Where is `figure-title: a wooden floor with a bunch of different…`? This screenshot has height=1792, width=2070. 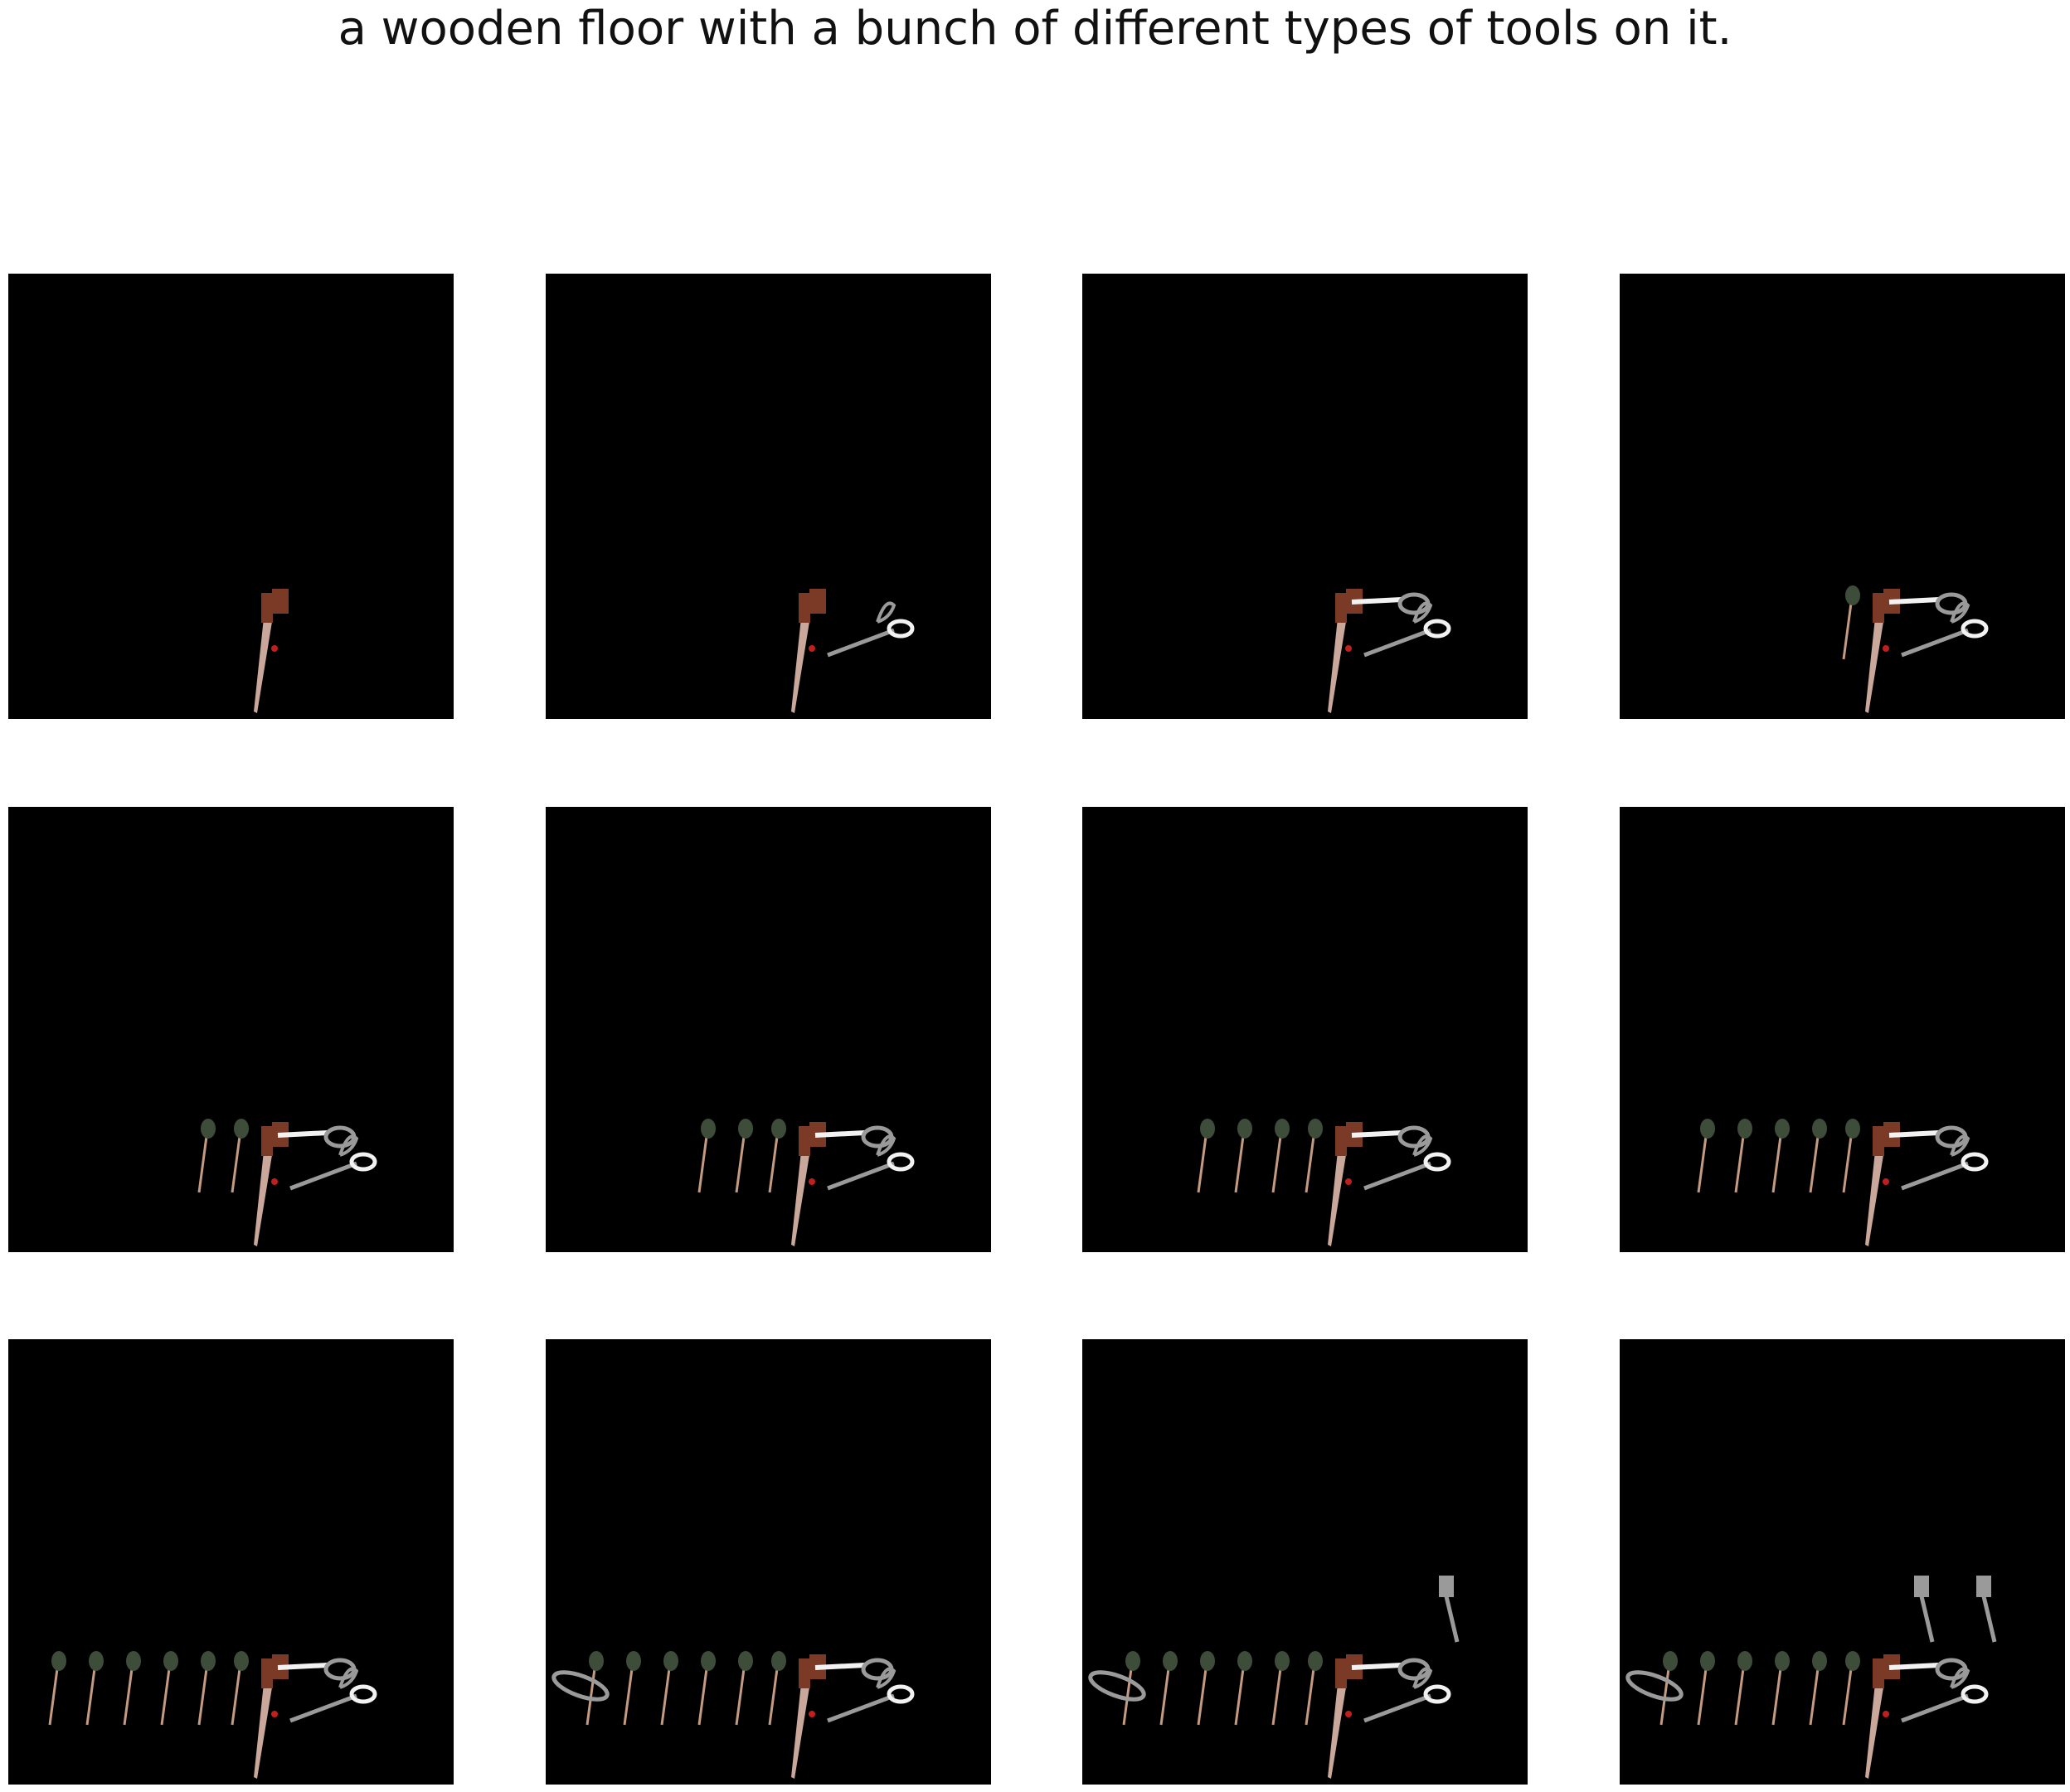
figure-title: a wooden floor with a bunch of different… is located at coordinates (1035, 29).